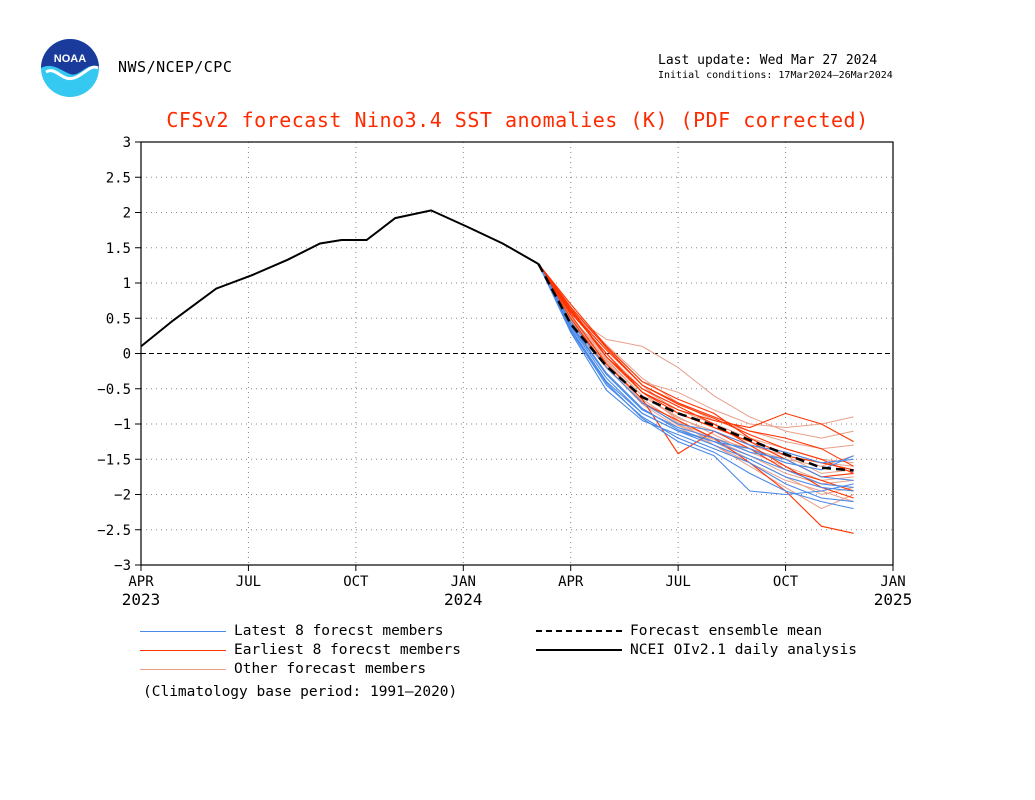  Describe the element at coordinates (70, 68) in the screenshot. I see `noaa-logo: NOAA` at that location.